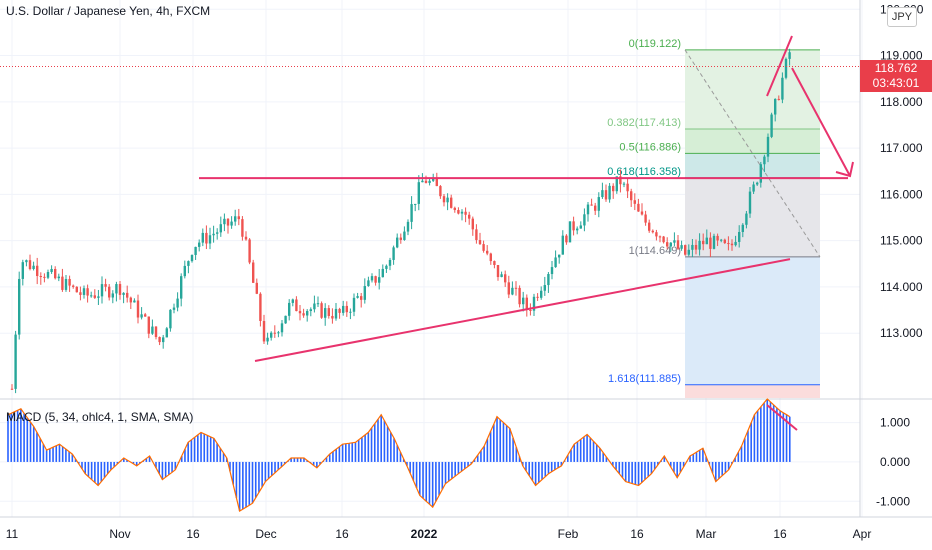 Image resolution: width=932 pixels, height=550 pixels. I want to click on price-tick-label: 117.000, so click(901, 148).